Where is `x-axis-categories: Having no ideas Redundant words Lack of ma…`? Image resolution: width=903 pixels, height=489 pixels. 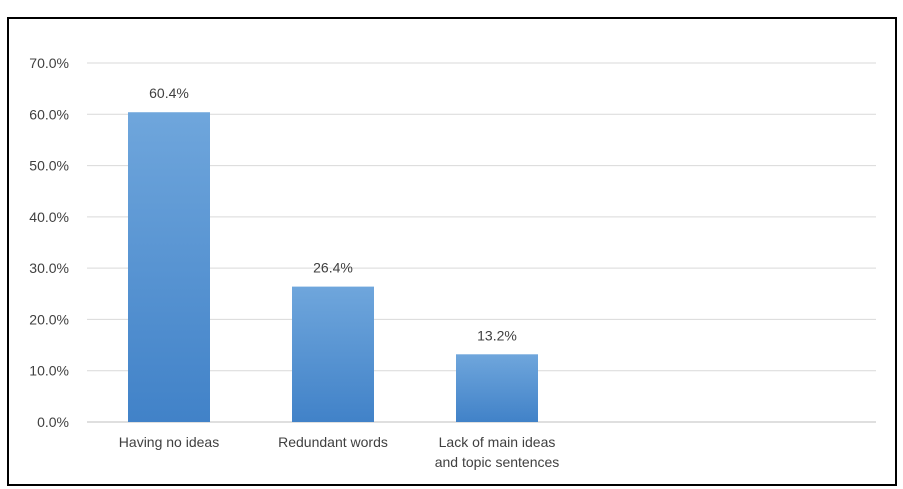
x-axis-categories: Having no ideas Redundant words Lack of ma… is located at coordinates (339, 452).